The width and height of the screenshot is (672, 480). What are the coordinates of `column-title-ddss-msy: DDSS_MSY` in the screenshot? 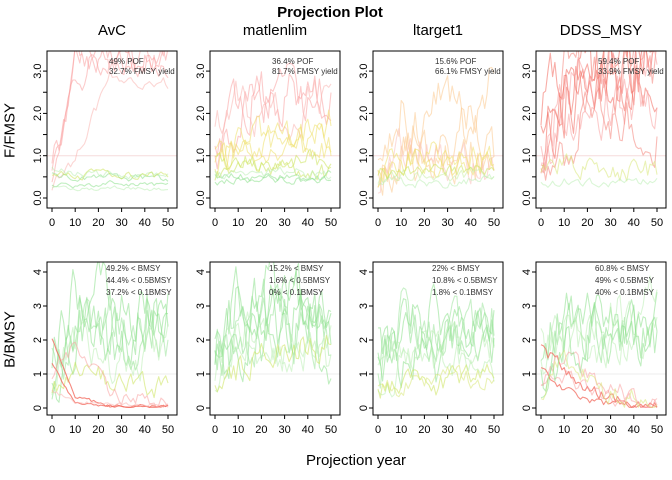 It's located at (601, 30).